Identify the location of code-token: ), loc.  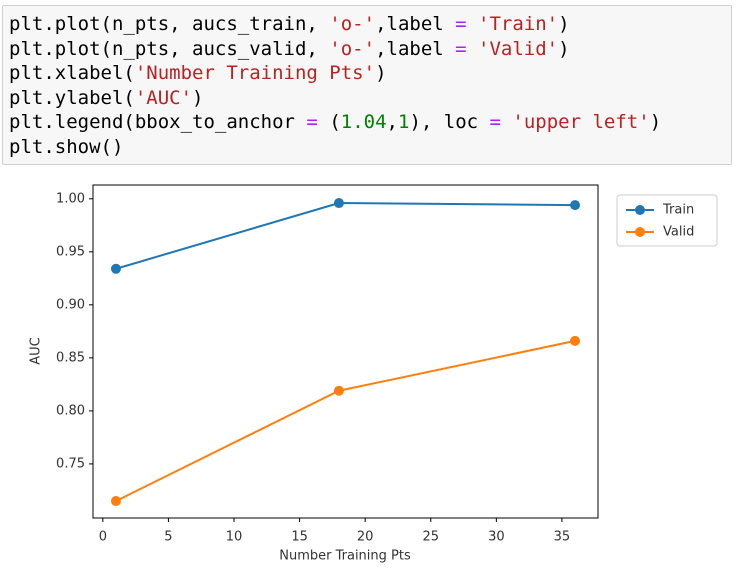
(449, 122).